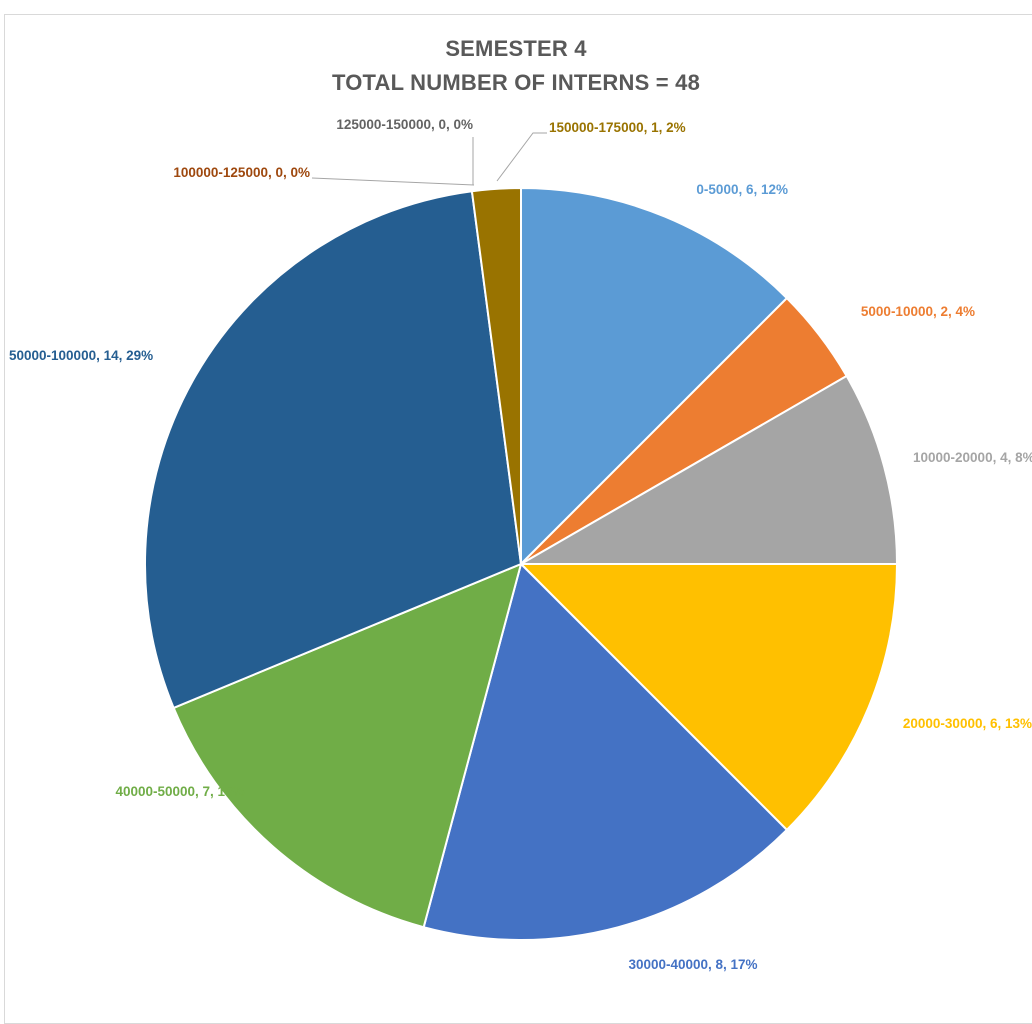 This screenshot has height=1024, width=1032. I want to click on data-label-100000-125000: 100000-125000, 0, 0%, so click(241, 172).